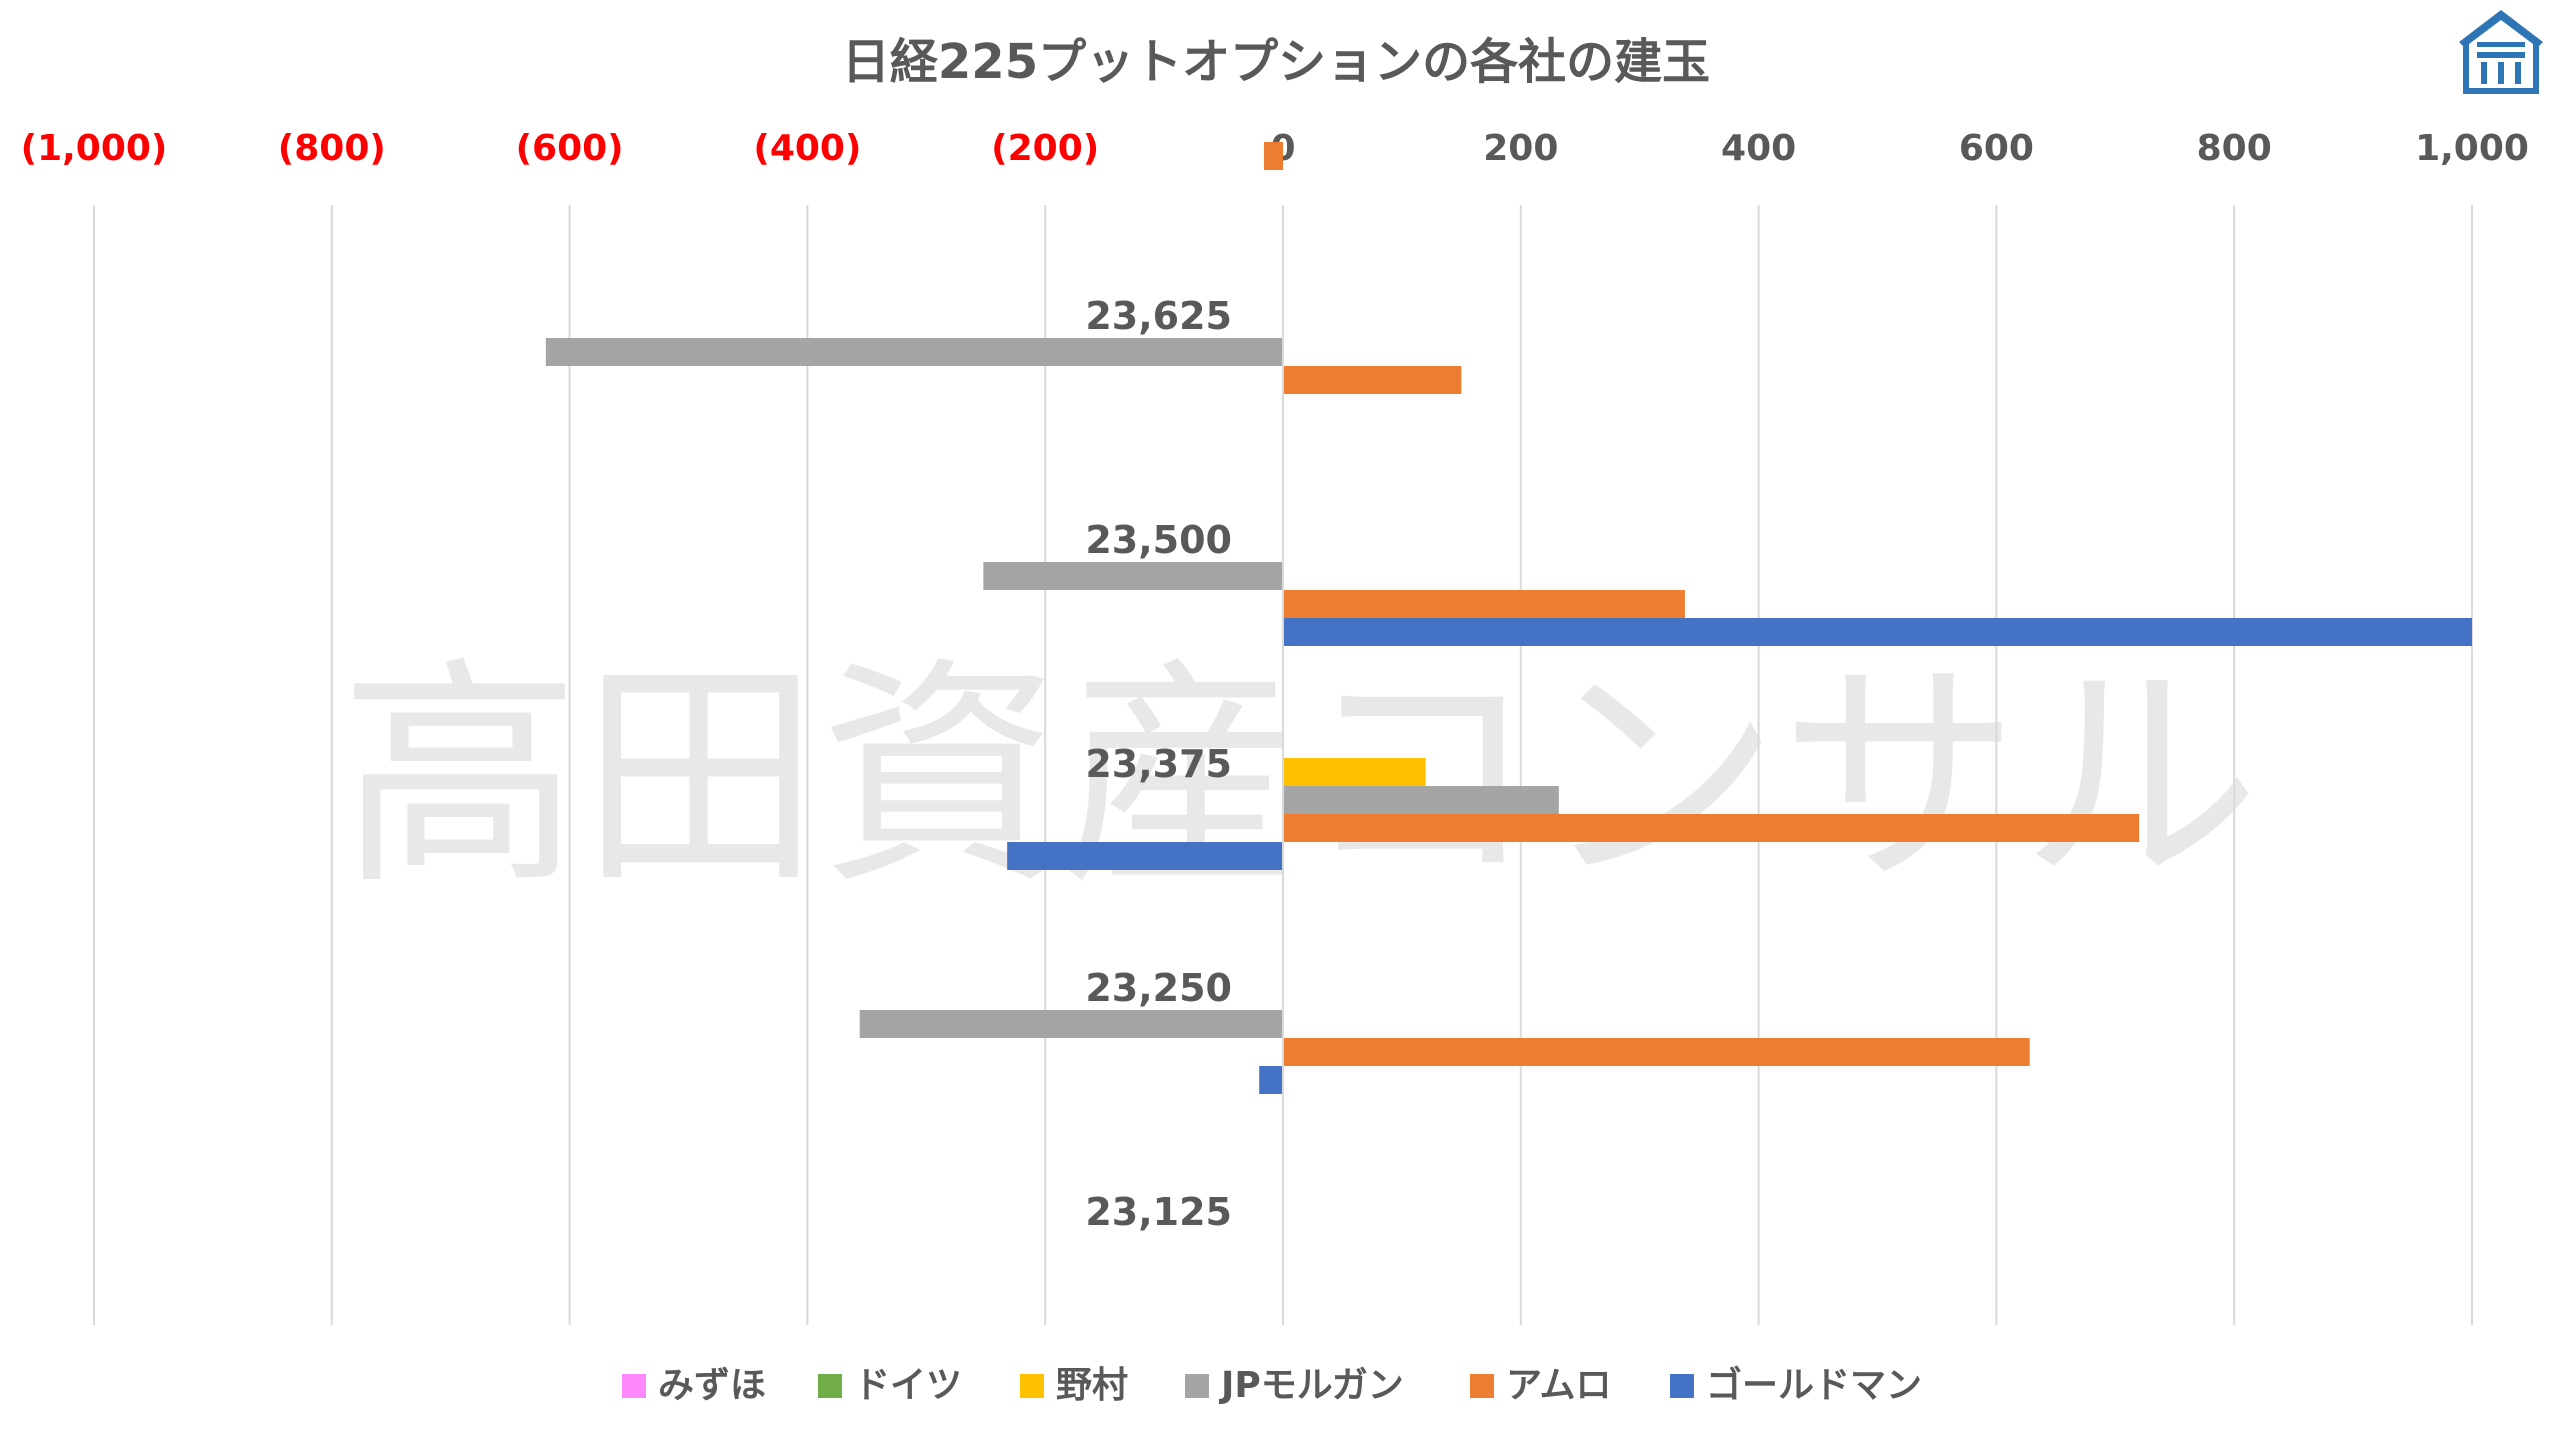 This screenshot has width=2553, height=1434. What do you see at coordinates (908, 1385) in the screenshot?
I see `legend-label: ドイツ` at bounding box center [908, 1385].